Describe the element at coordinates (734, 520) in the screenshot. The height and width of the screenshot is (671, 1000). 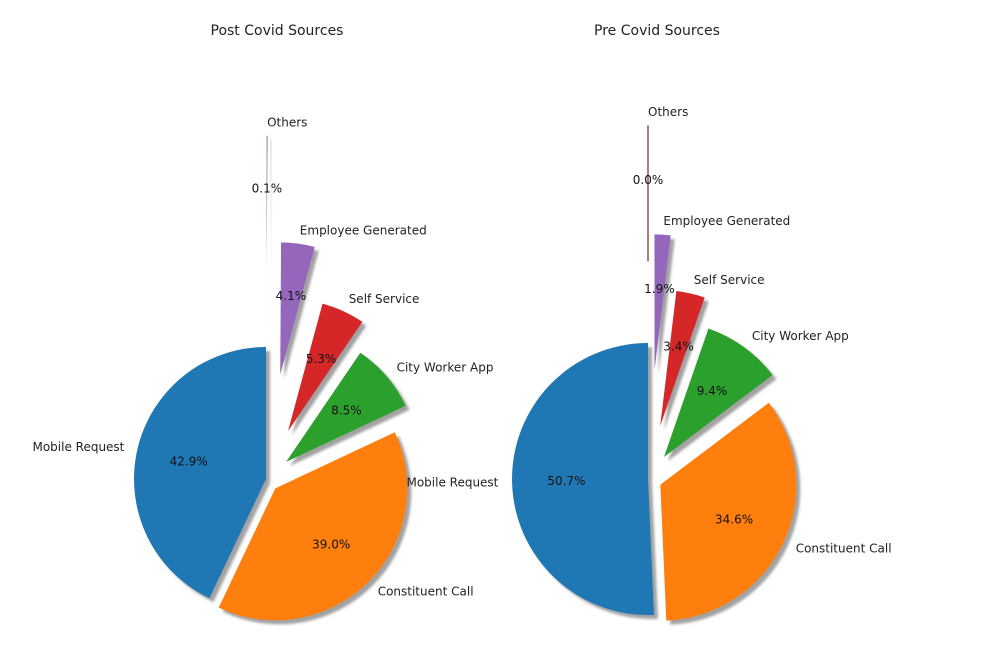
I see `pct-label-constituent-call: 34.6%` at that location.